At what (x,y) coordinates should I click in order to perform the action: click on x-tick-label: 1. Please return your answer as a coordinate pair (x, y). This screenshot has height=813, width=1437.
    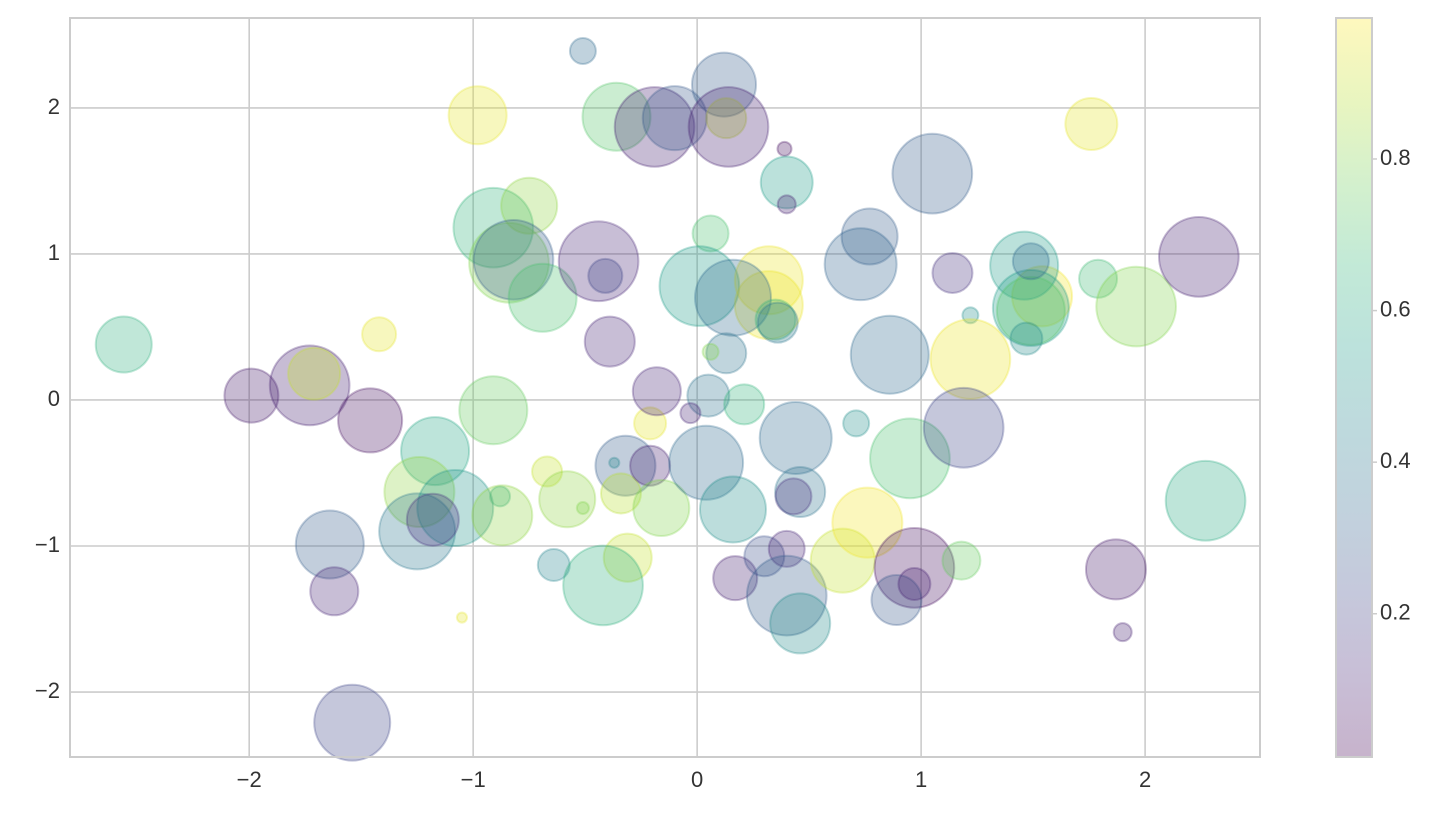
    Looking at the image, I should click on (921, 779).